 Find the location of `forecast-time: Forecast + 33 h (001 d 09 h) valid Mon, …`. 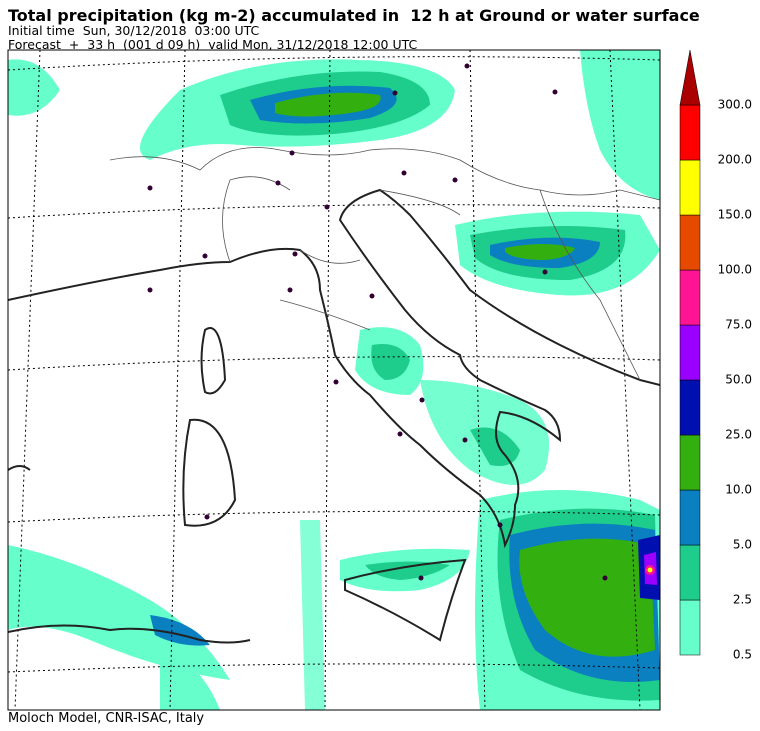

forecast-time: Forecast + 33 h (001 d 09 h) valid Mon, … is located at coordinates (213, 44).